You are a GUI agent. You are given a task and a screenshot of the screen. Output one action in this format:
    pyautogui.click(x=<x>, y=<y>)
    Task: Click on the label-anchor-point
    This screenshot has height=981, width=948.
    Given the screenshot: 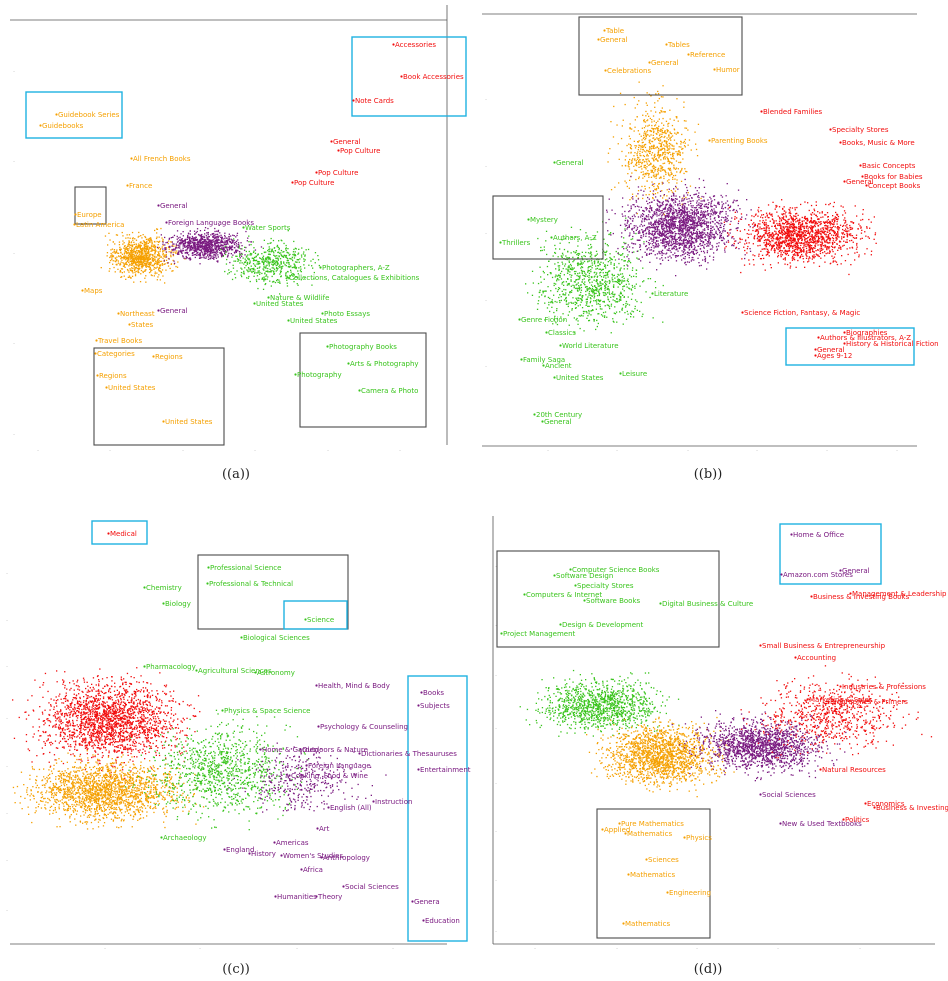 What is the action you would take?
    pyautogui.click(x=320, y=267)
    